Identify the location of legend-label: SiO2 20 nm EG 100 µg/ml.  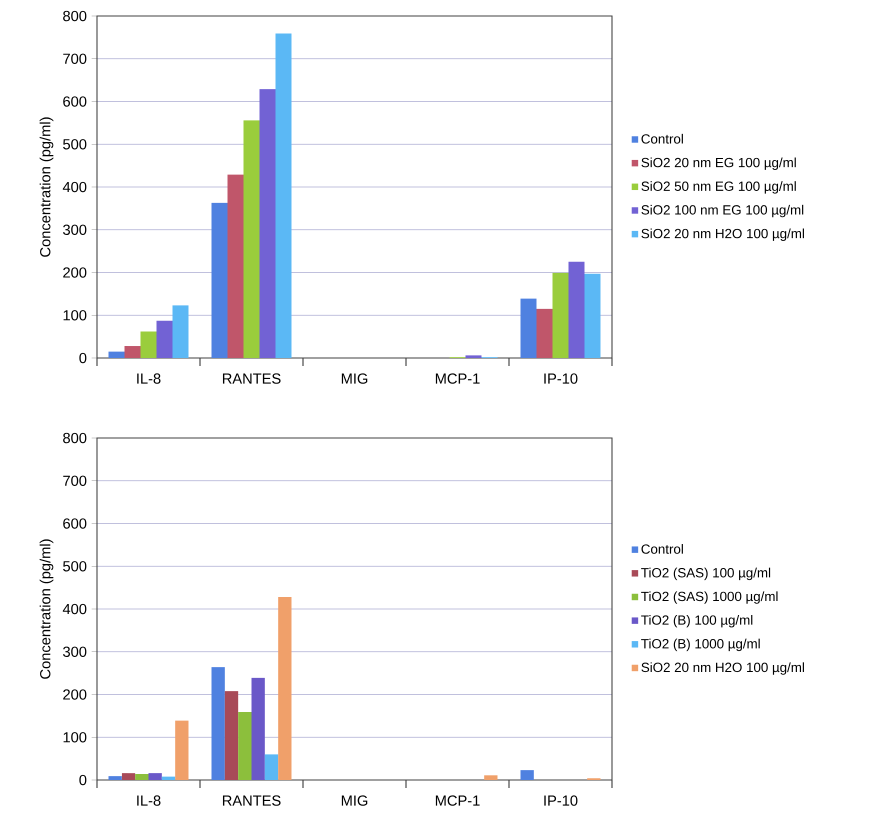
(718, 164).